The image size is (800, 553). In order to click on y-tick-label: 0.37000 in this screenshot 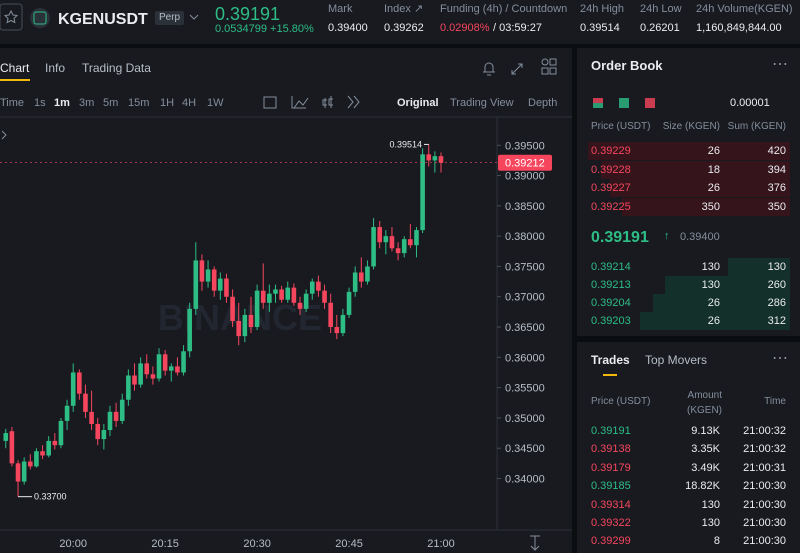, I will do `click(525, 298)`.